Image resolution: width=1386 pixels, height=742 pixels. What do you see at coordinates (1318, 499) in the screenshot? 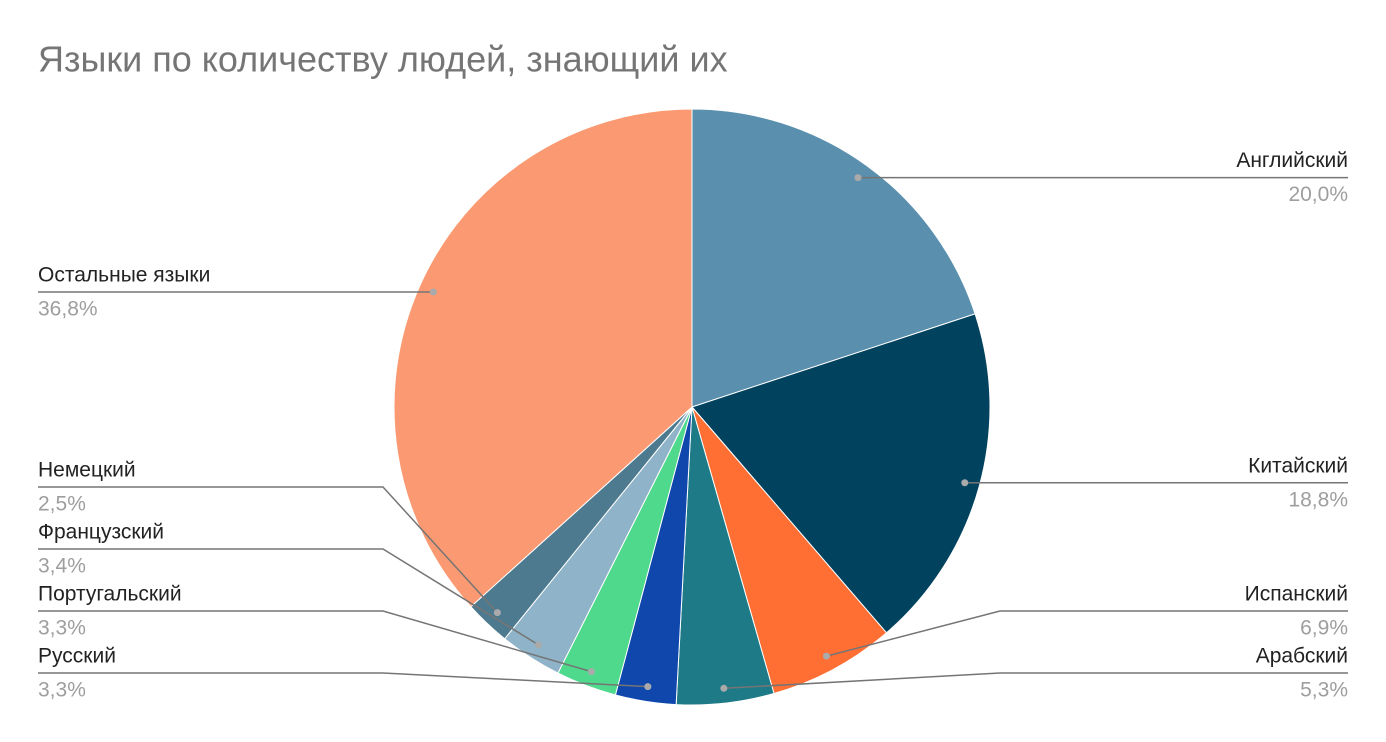
I see `value-label: 18,8%` at bounding box center [1318, 499].